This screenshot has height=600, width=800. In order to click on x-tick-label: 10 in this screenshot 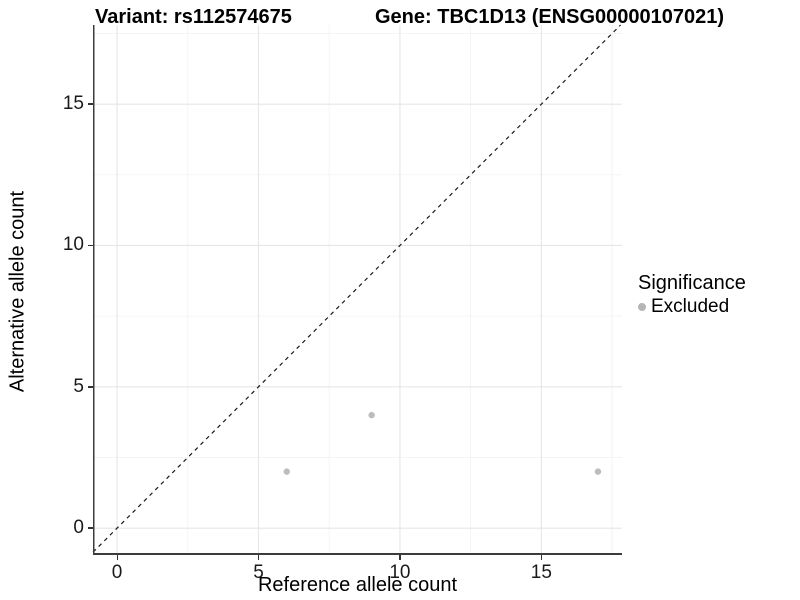, I will do `click(400, 572)`.